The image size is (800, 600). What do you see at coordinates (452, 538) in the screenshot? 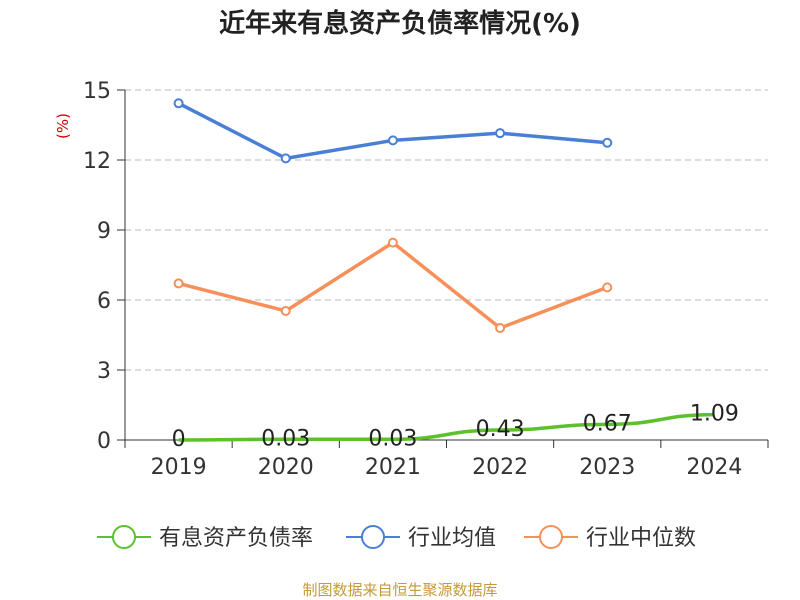
I see `legend-label: 行业均值` at bounding box center [452, 538].